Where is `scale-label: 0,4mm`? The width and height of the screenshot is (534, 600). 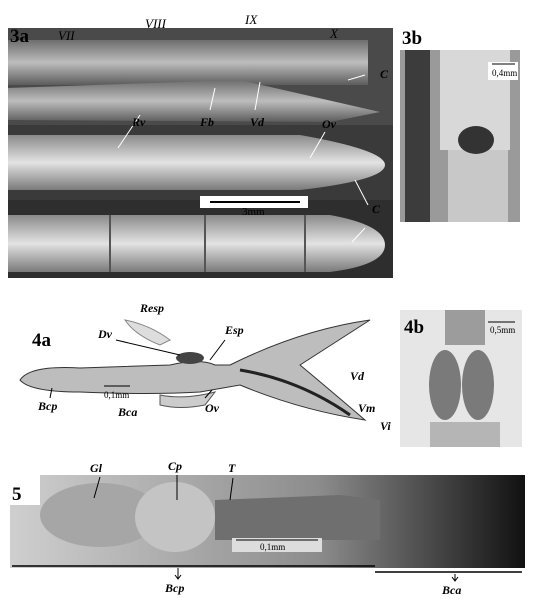
scale-label: 0,4mm is located at coordinates (504, 73).